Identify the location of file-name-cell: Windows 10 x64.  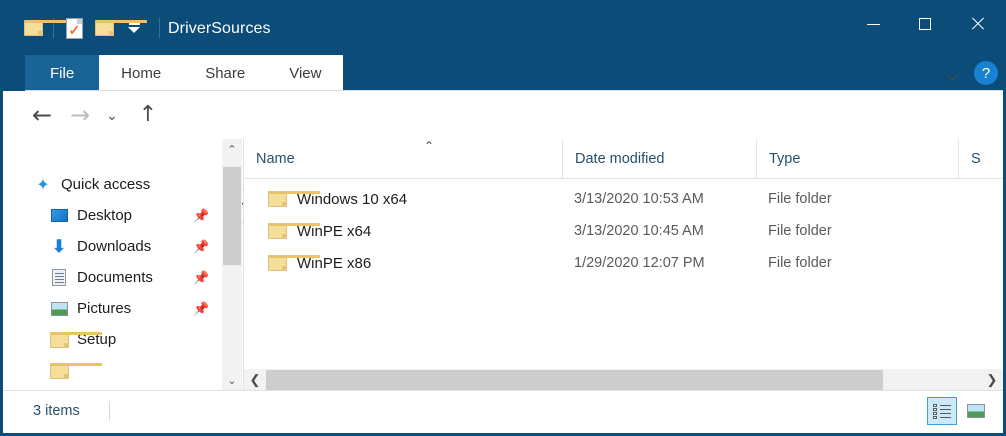
(325, 199).